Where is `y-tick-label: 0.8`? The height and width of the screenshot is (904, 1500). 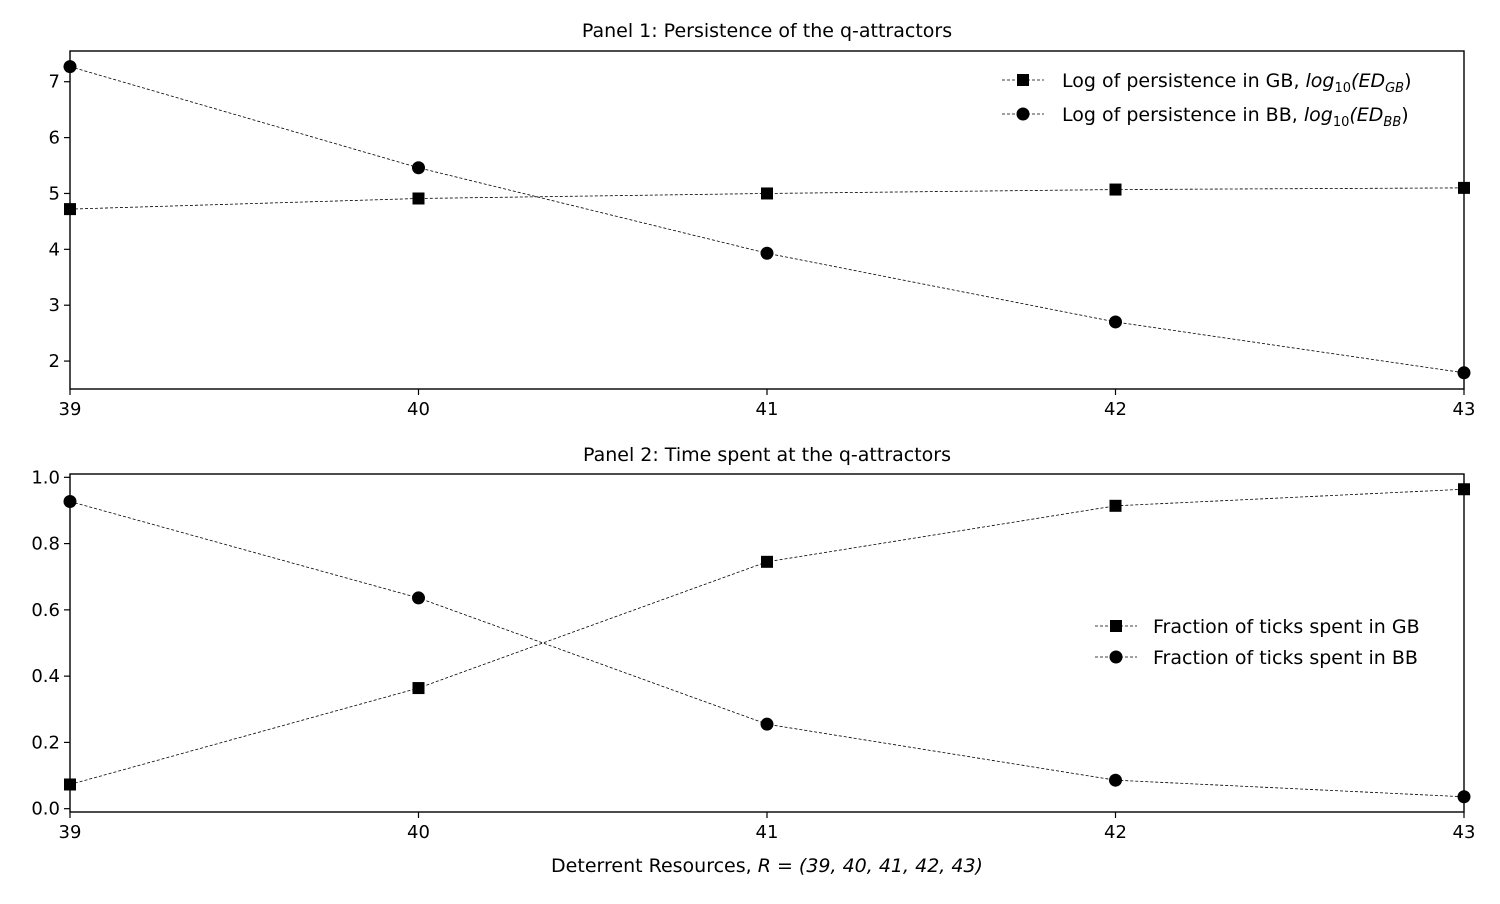 y-tick-label: 0.8 is located at coordinates (45, 544).